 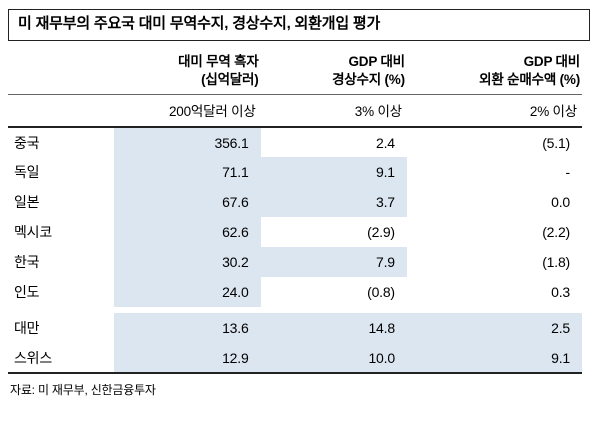 What do you see at coordinates (295, 232) in the screenshot?
I see `table-row: 멕시코 62.6 (2.9) (2.2)` at bounding box center [295, 232].